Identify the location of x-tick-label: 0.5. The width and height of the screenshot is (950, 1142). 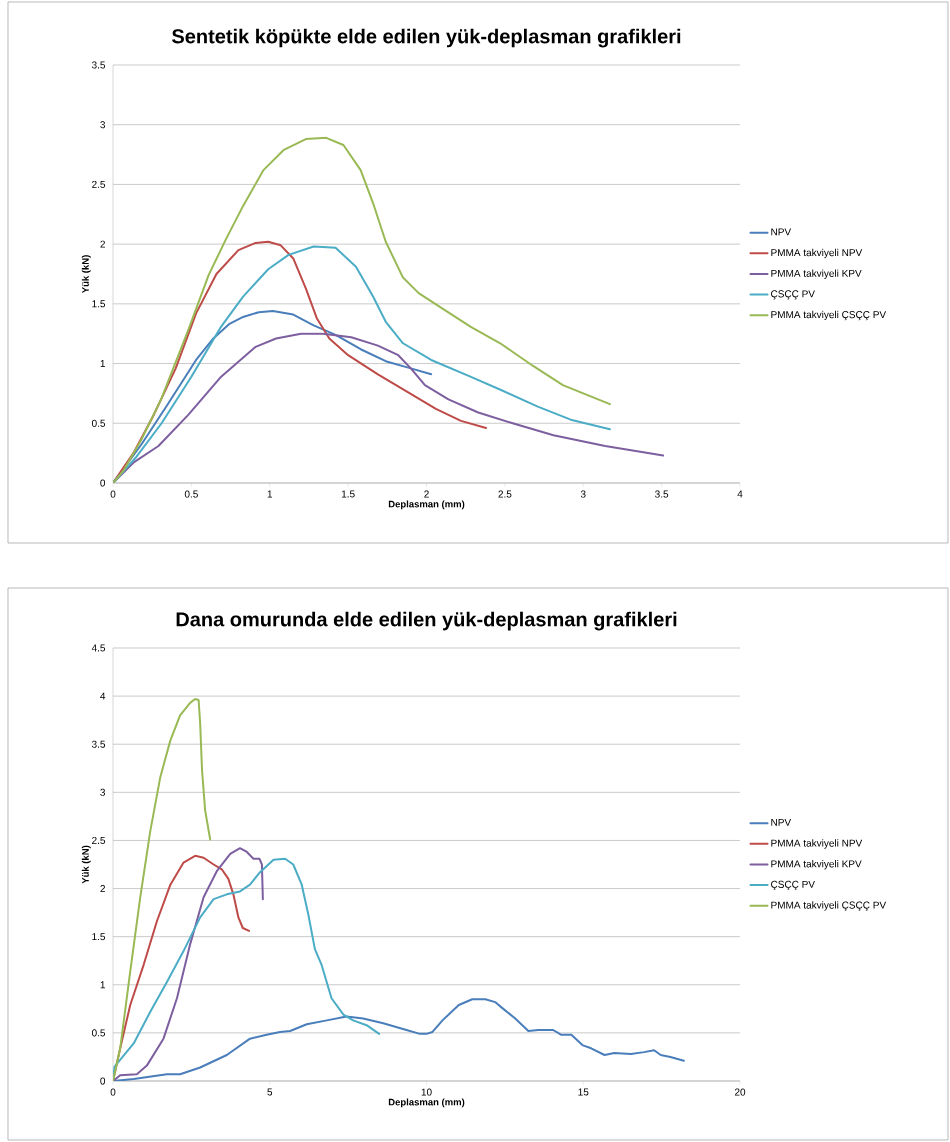
(191, 494).